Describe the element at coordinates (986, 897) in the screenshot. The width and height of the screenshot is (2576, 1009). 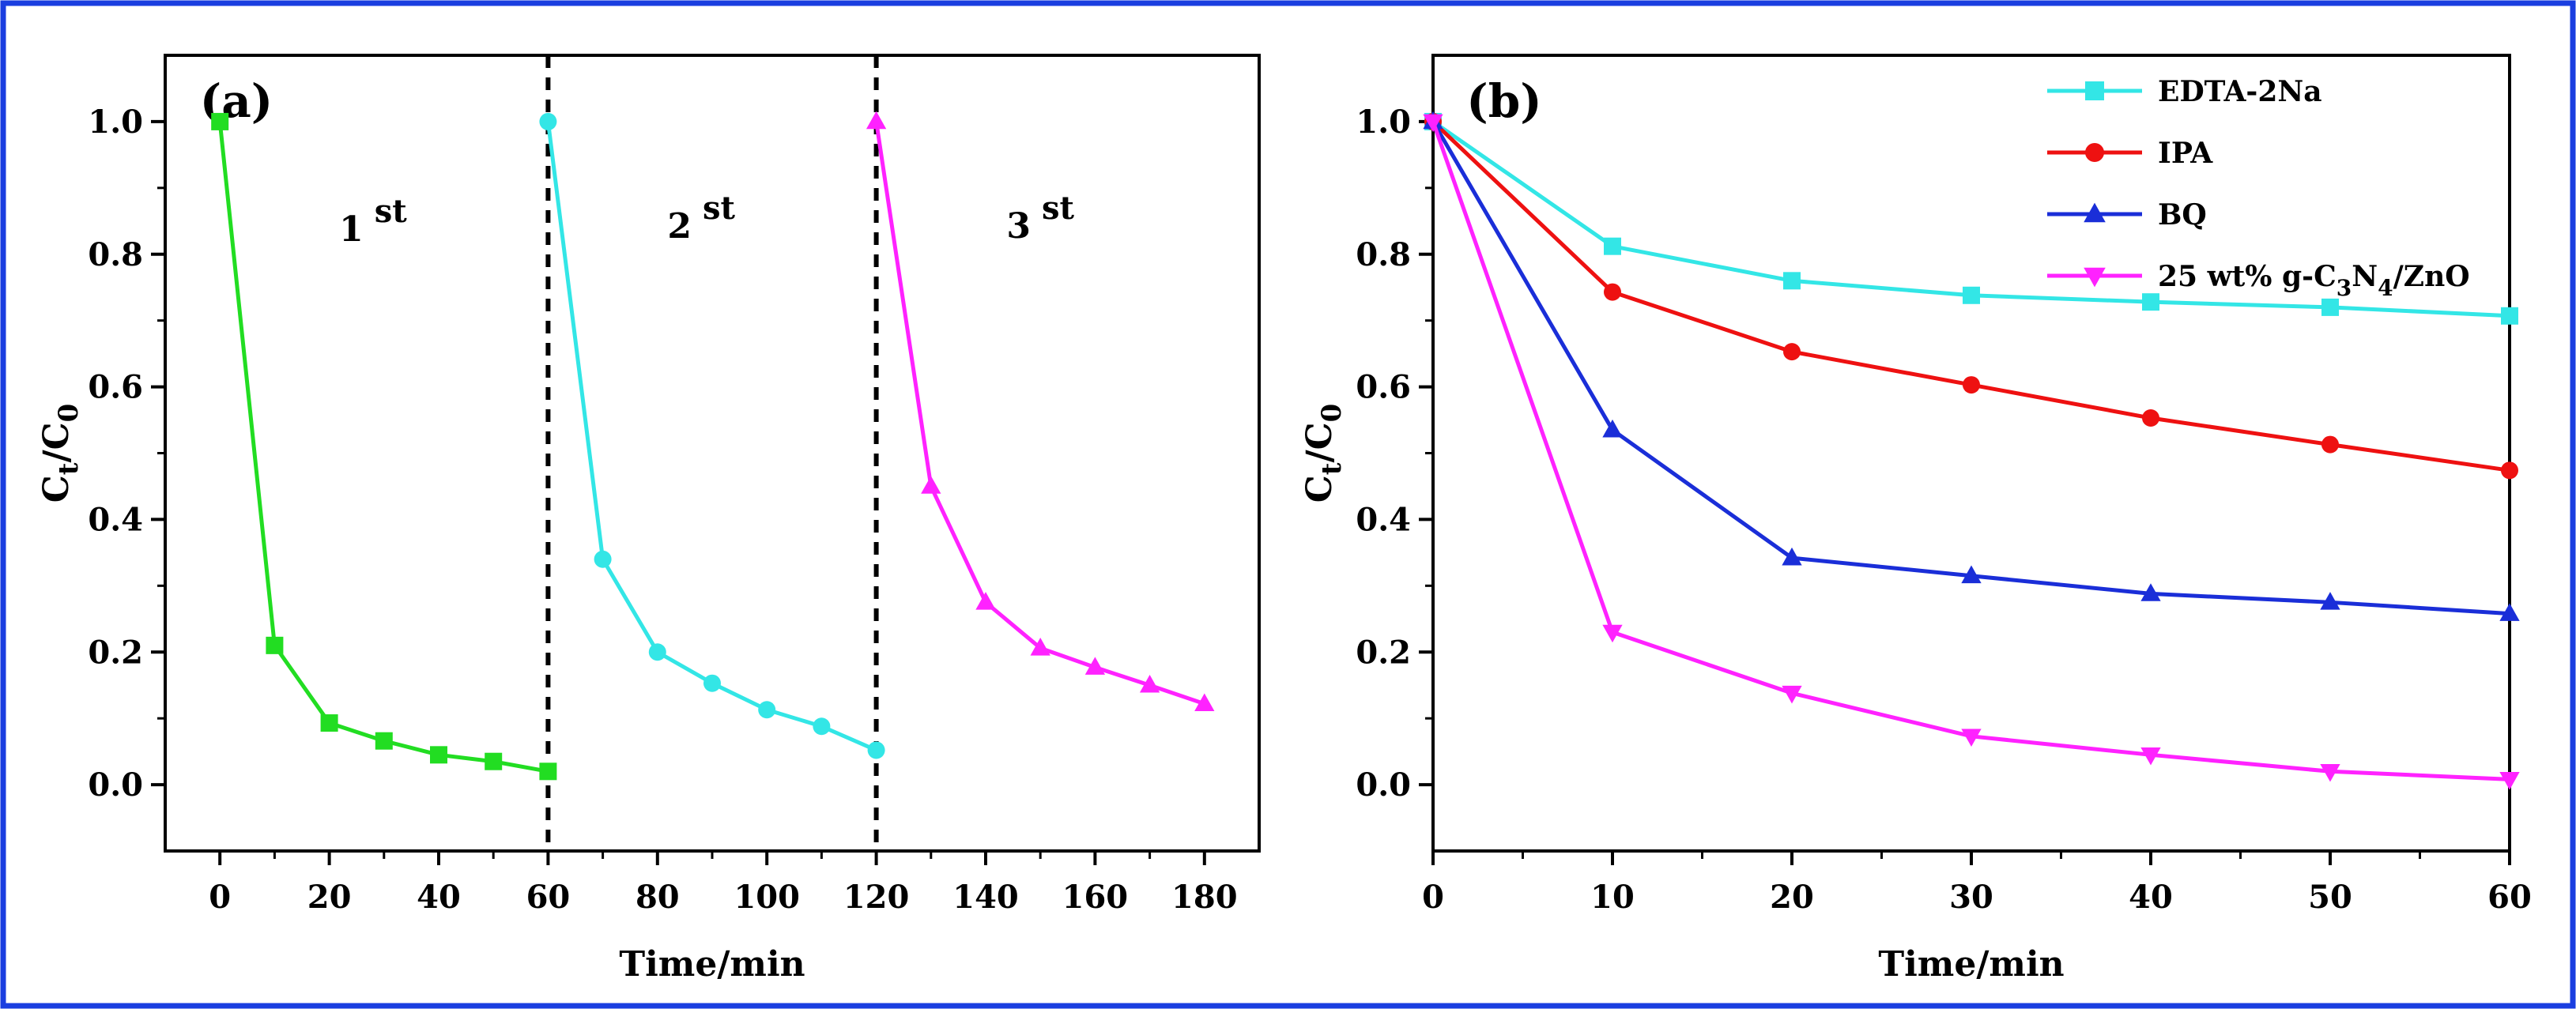
I see `x-tick-label: 140` at that location.